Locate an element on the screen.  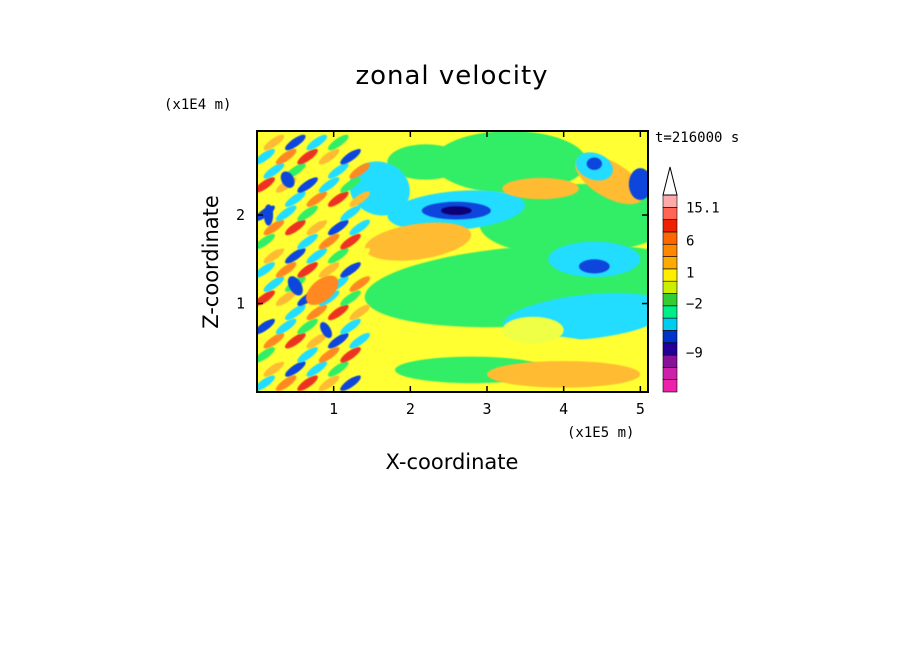
y-axis: 12 is located at coordinates (442, 259).